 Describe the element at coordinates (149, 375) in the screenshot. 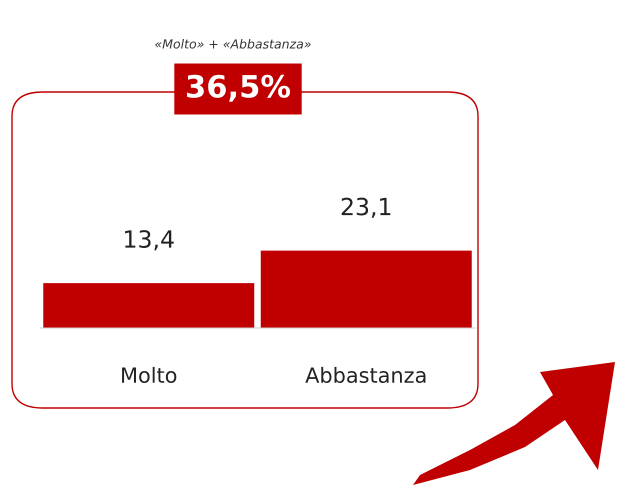

I see `x-tick-label: Molto` at that location.